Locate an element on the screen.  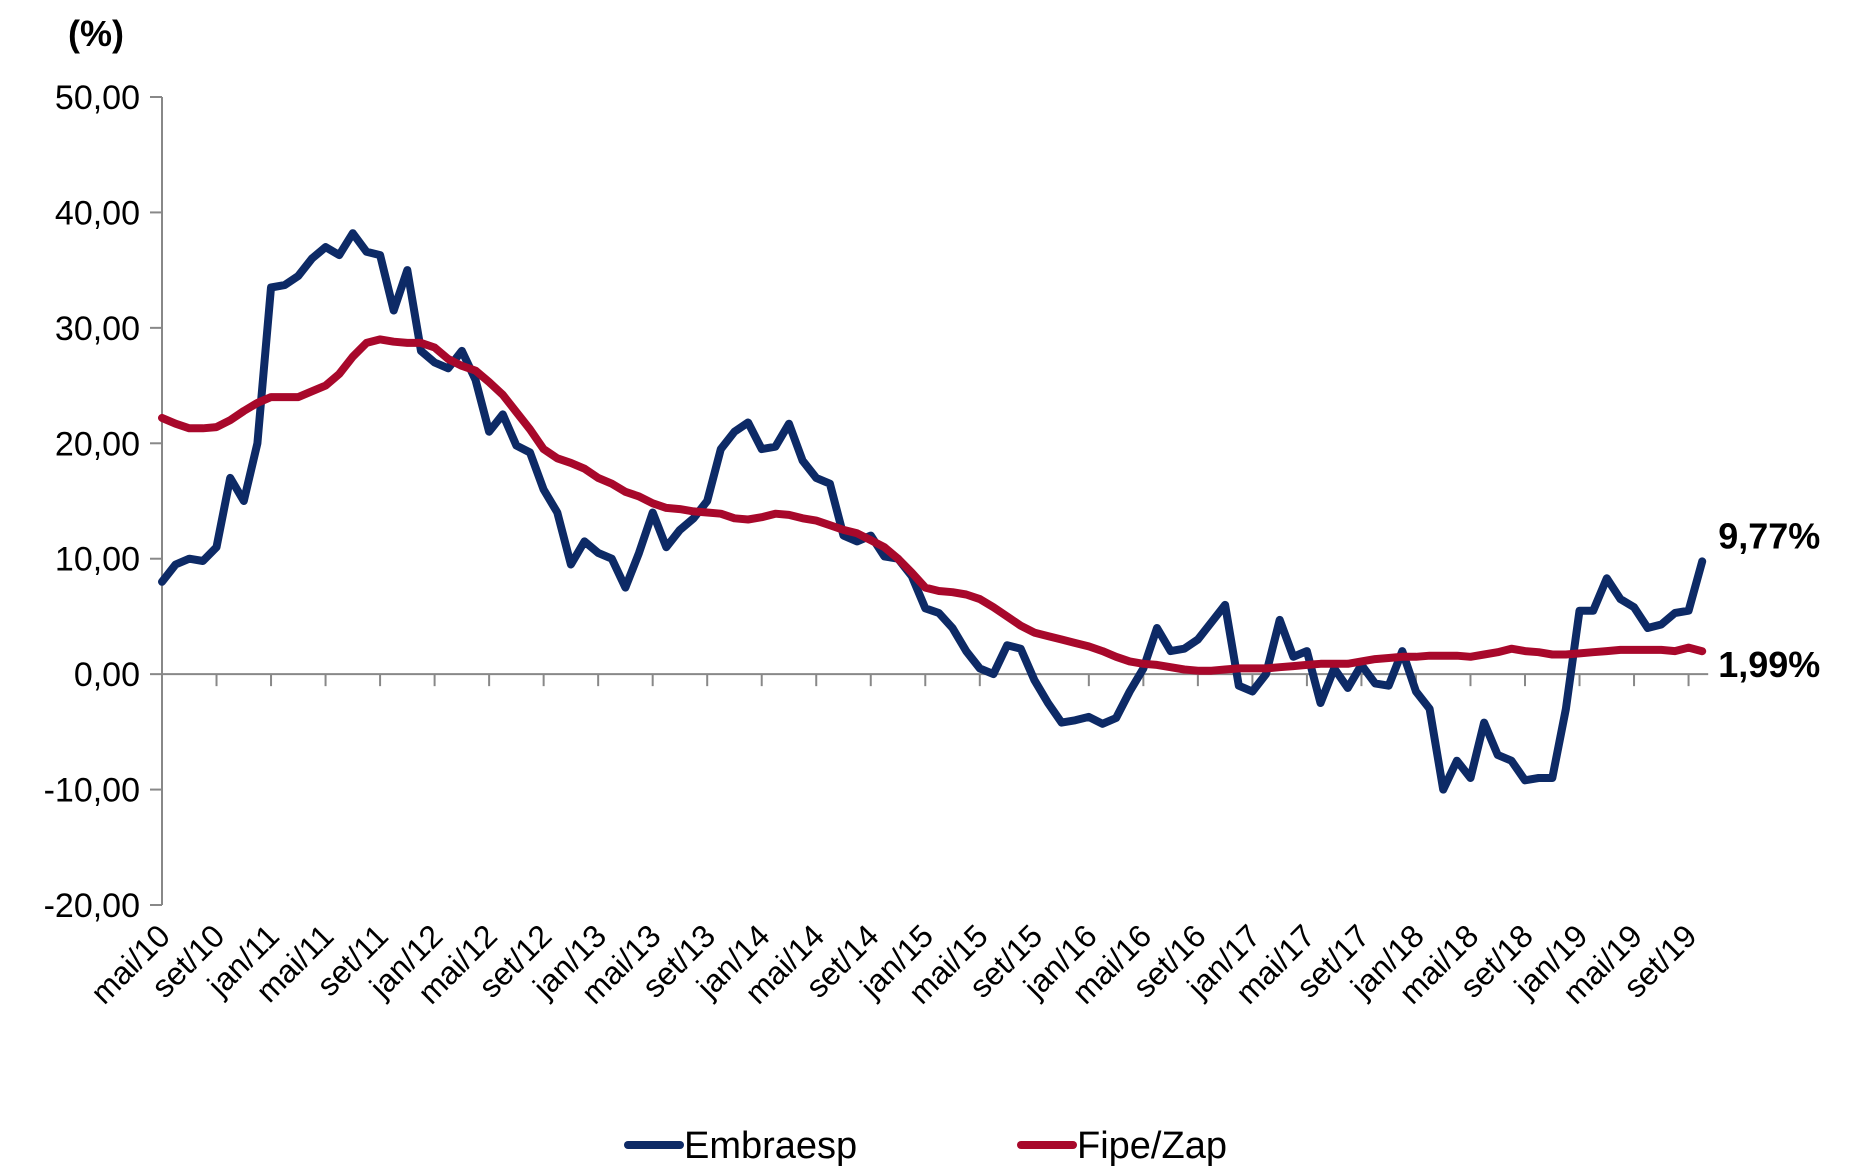
value-label: 9,77% is located at coordinates (1769, 535).